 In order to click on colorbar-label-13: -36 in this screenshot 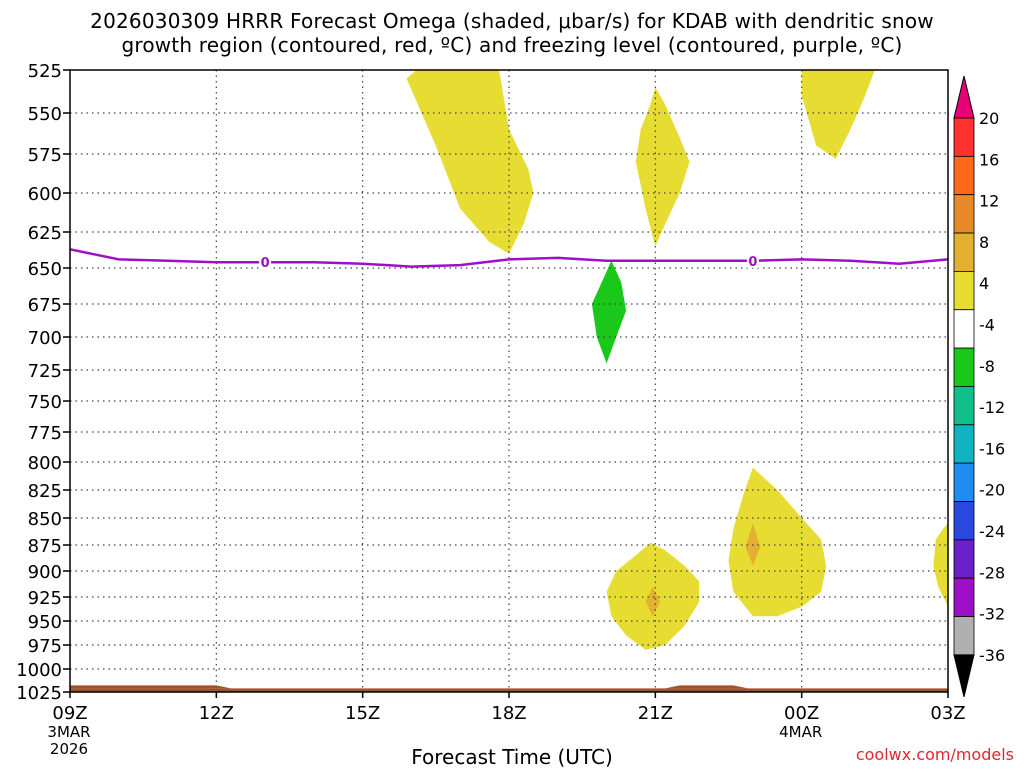, I will do `click(992, 655)`.